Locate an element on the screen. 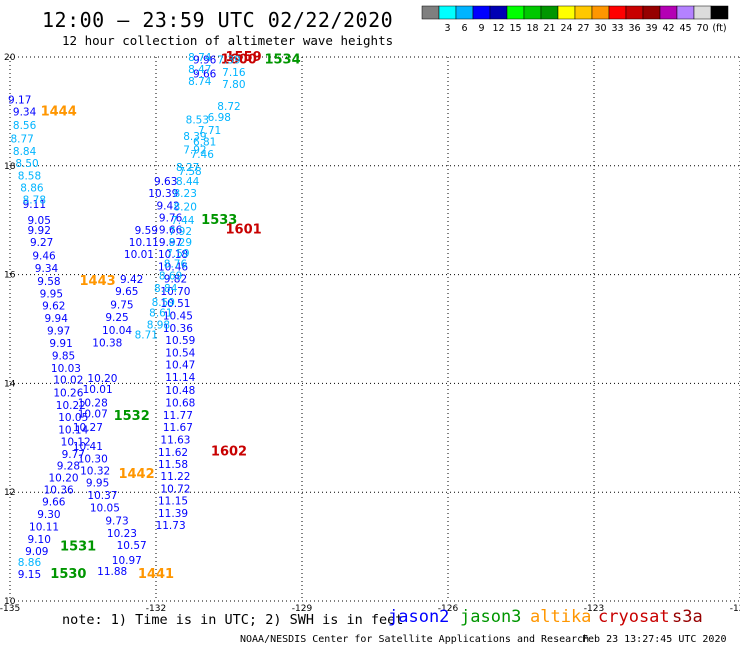 This screenshot has height=650, width=740. wave-height-point: 10.51 is located at coordinates (175, 304).